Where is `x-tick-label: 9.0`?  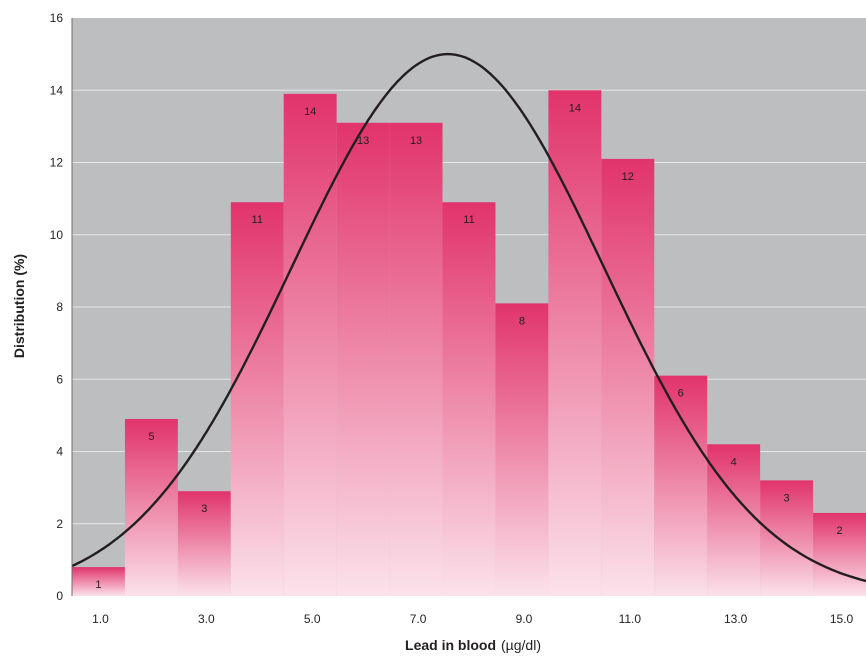
x-tick-label: 9.0 is located at coordinates (524, 619).